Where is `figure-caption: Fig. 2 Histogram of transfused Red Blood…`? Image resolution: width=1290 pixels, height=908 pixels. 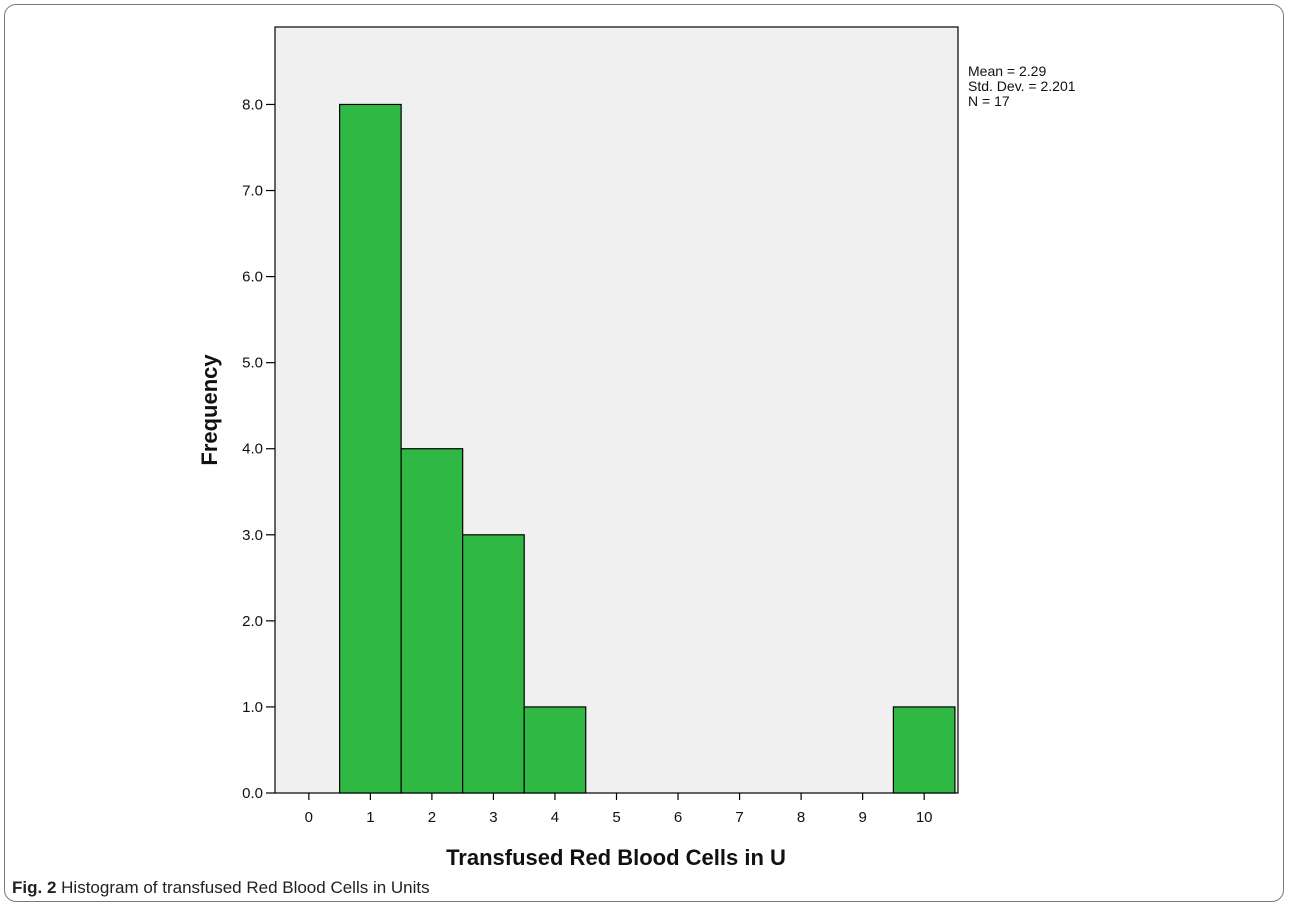 figure-caption: Fig. 2 Histogram of transfused Red Blood… is located at coordinates (221, 888).